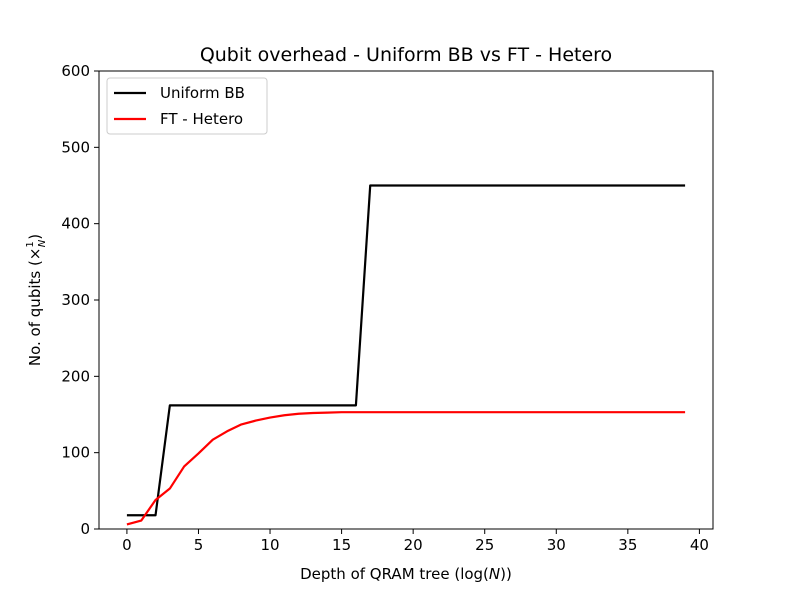 The image size is (793, 594). What do you see at coordinates (75, 147) in the screenshot?
I see `y-tick-label: 500` at bounding box center [75, 147].